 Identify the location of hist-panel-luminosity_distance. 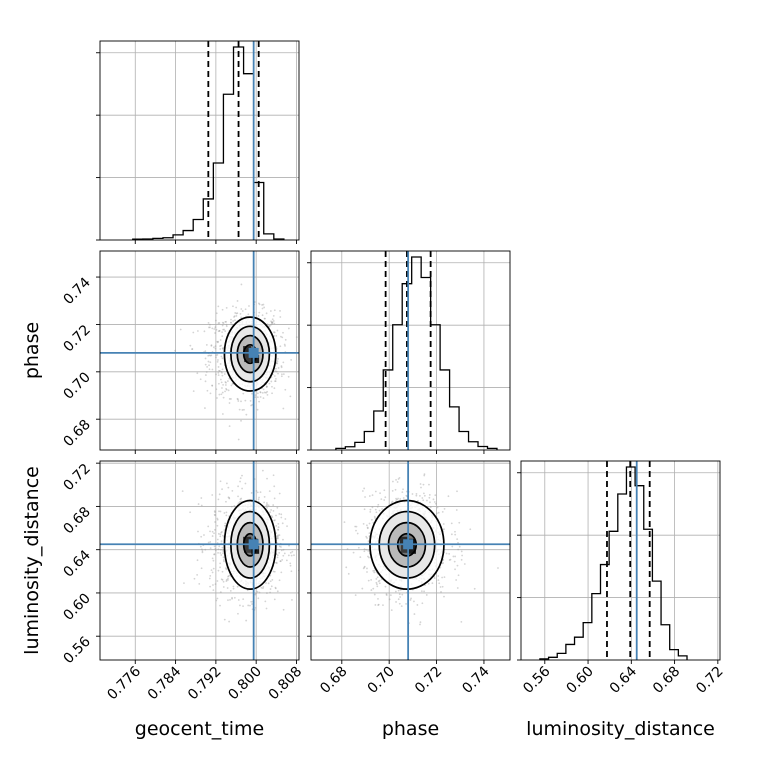
(619, 562).